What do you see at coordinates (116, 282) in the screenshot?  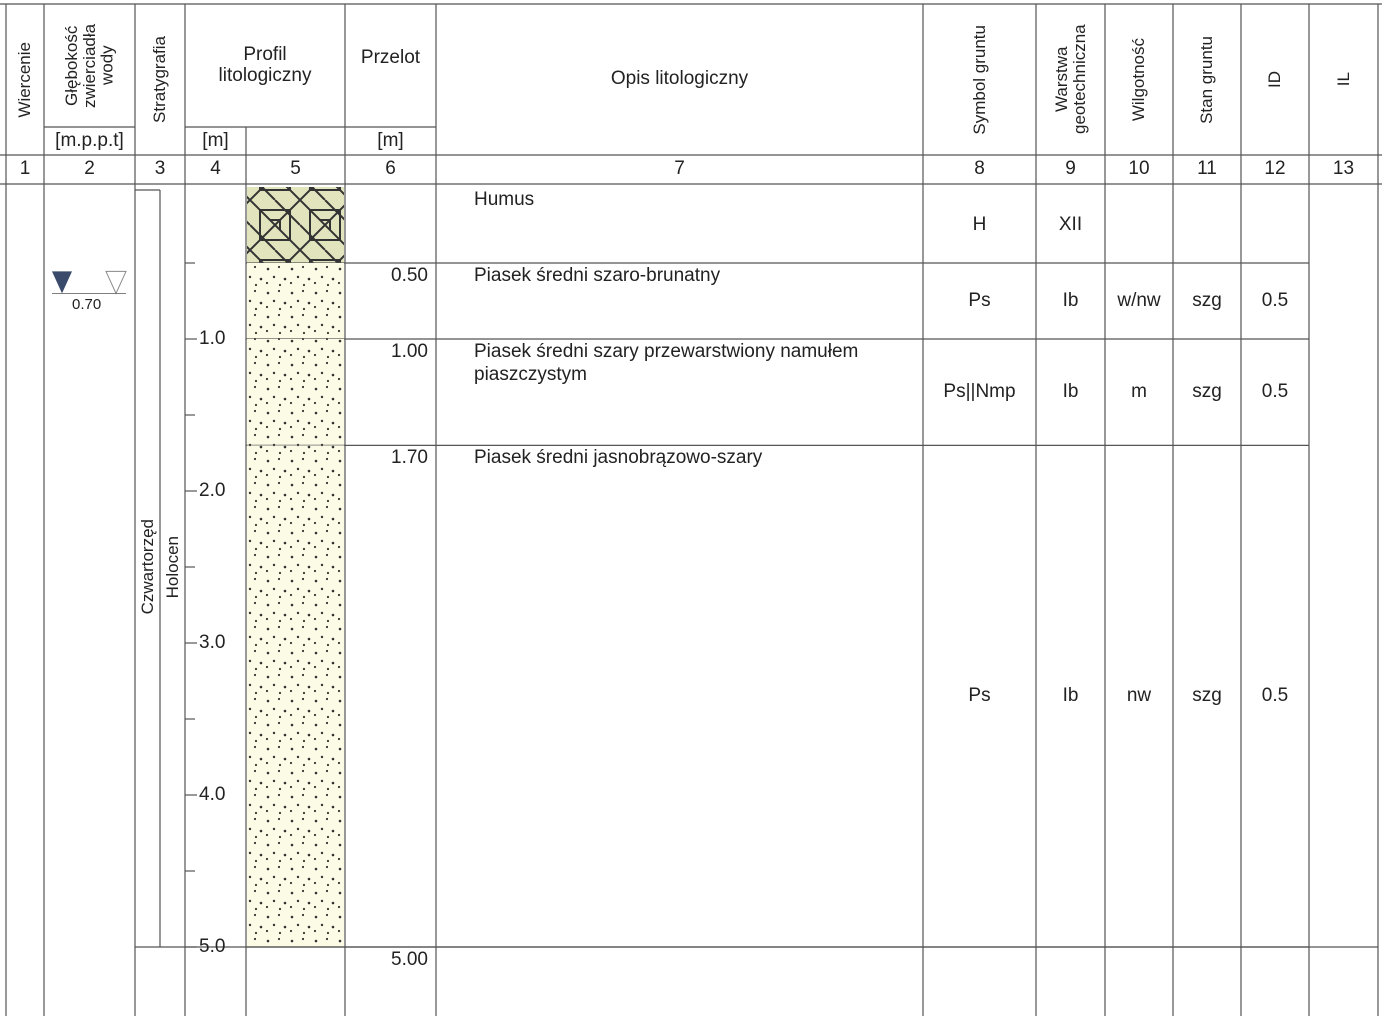 I see `water-marker-open` at bounding box center [116, 282].